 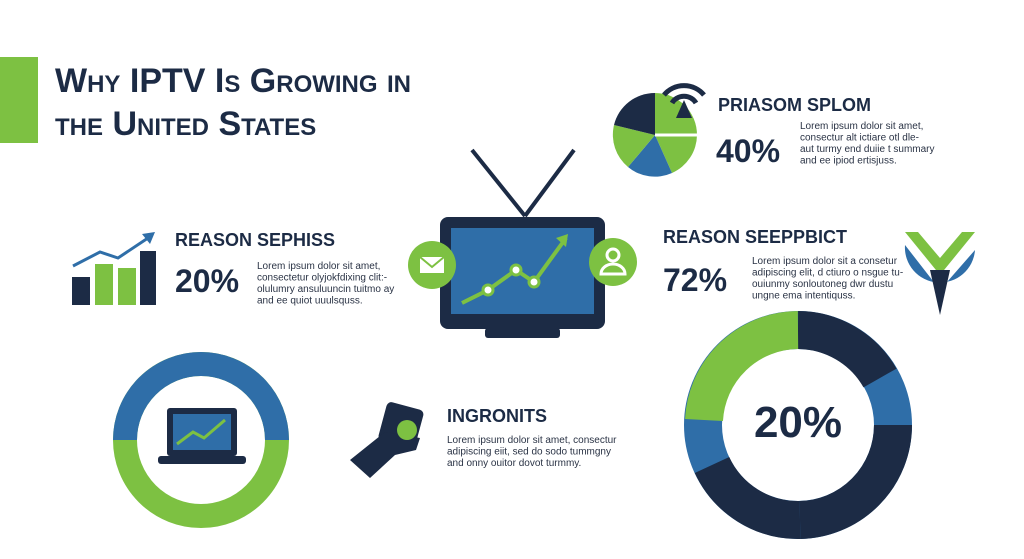 What do you see at coordinates (794, 105) in the screenshot?
I see `section-heading: PRIASOM SPLOM` at bounding box center [794, 105].